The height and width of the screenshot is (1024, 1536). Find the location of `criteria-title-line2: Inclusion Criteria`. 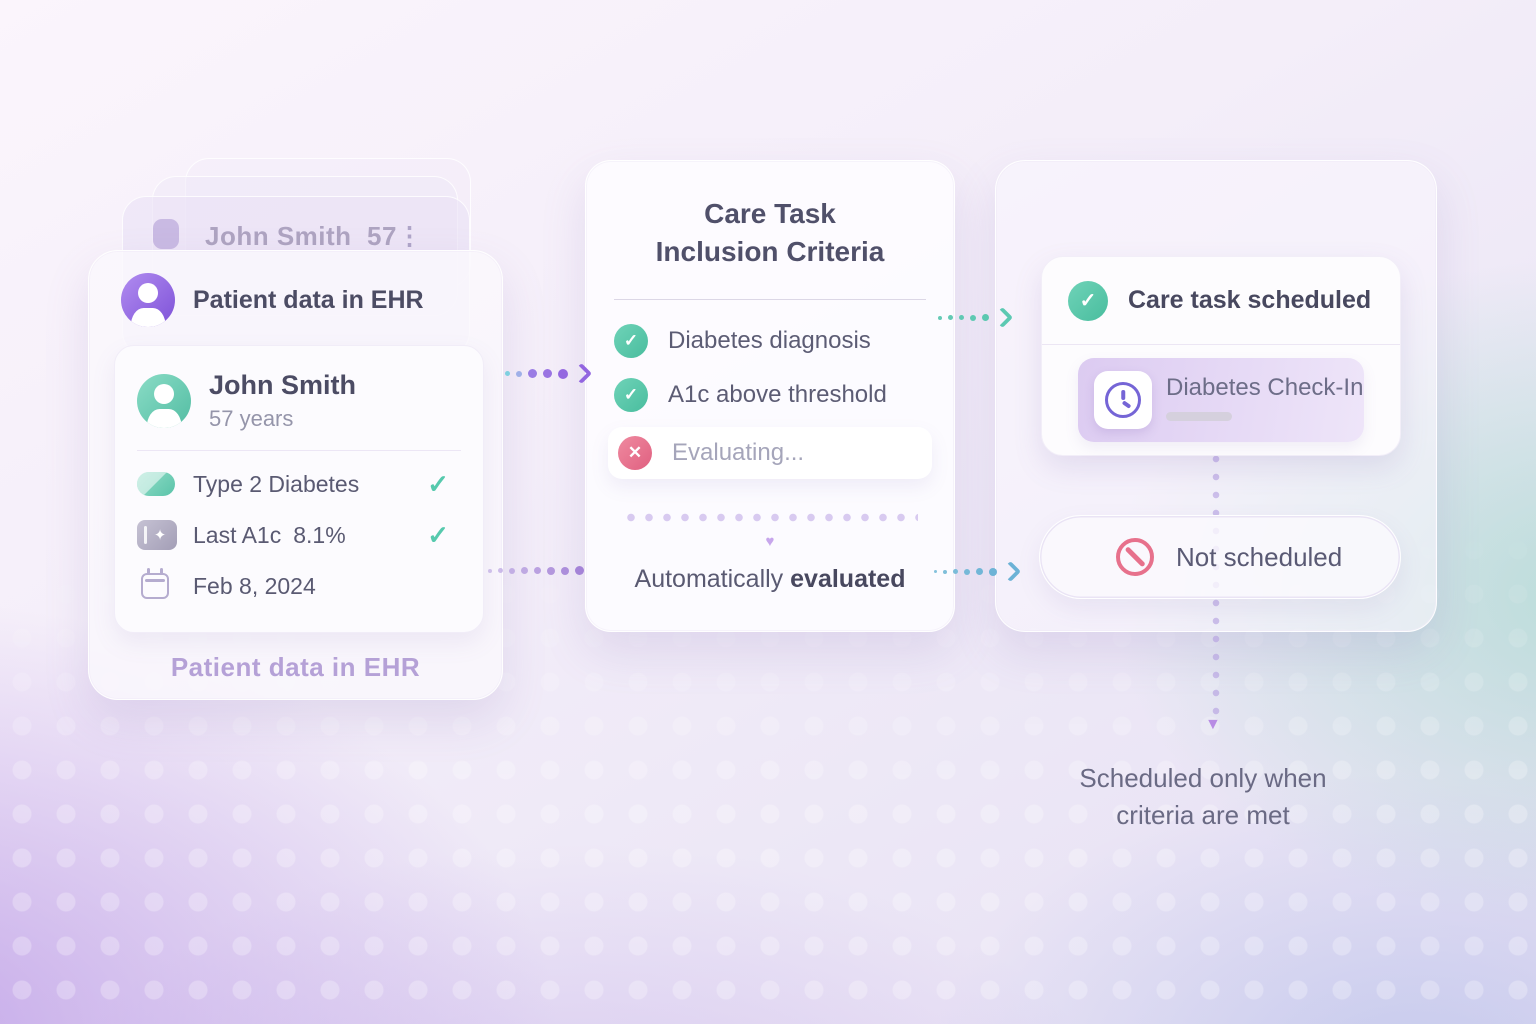

criteria-title-line2: Inclusion Criteria is located at coordinates (770, 251).